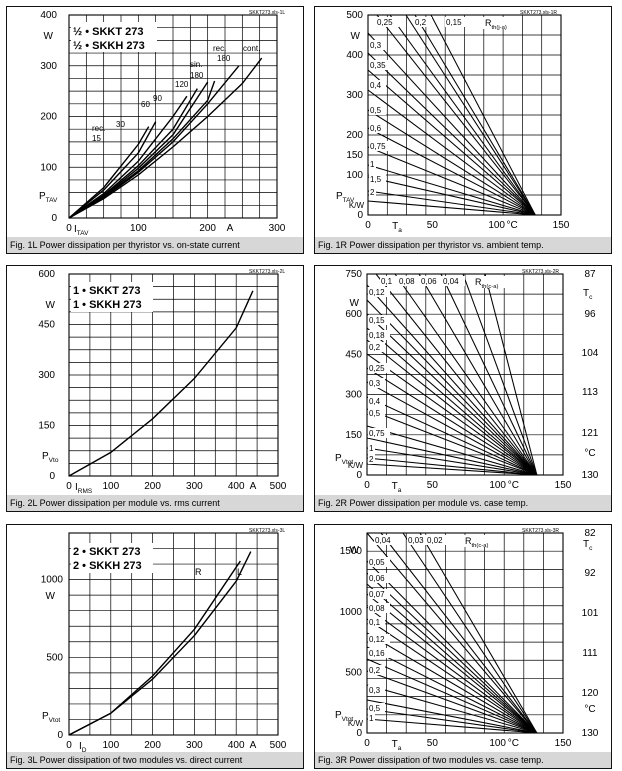 The width and height of the screenshot is (622, 771). What do you see at coordinates (375, 708) in the screenshot?
I see `rth-left-label-3R: 0,5` at bounding box center [375, 708].